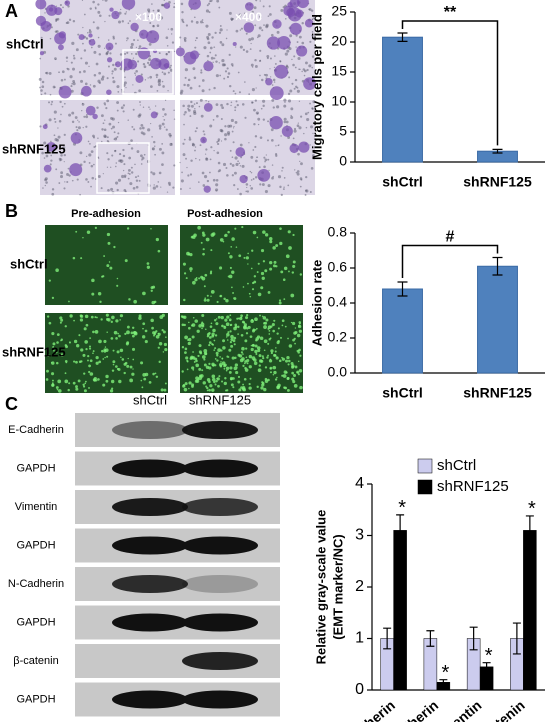  I want to click on y-tick-label: 5, so click(343, 131).